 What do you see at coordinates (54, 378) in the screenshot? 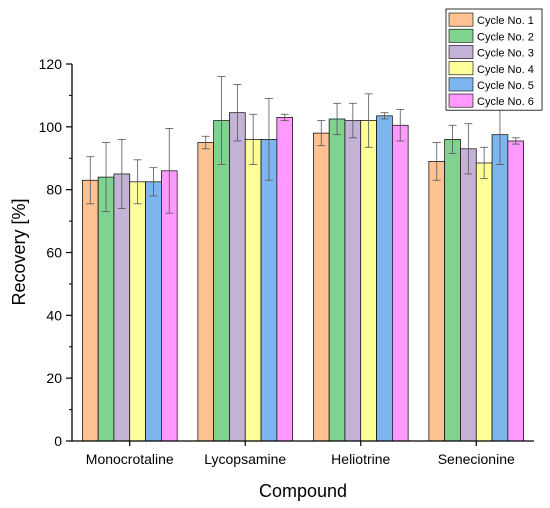
I see `y-tick-label: 20` at bounding box center [54, 378].